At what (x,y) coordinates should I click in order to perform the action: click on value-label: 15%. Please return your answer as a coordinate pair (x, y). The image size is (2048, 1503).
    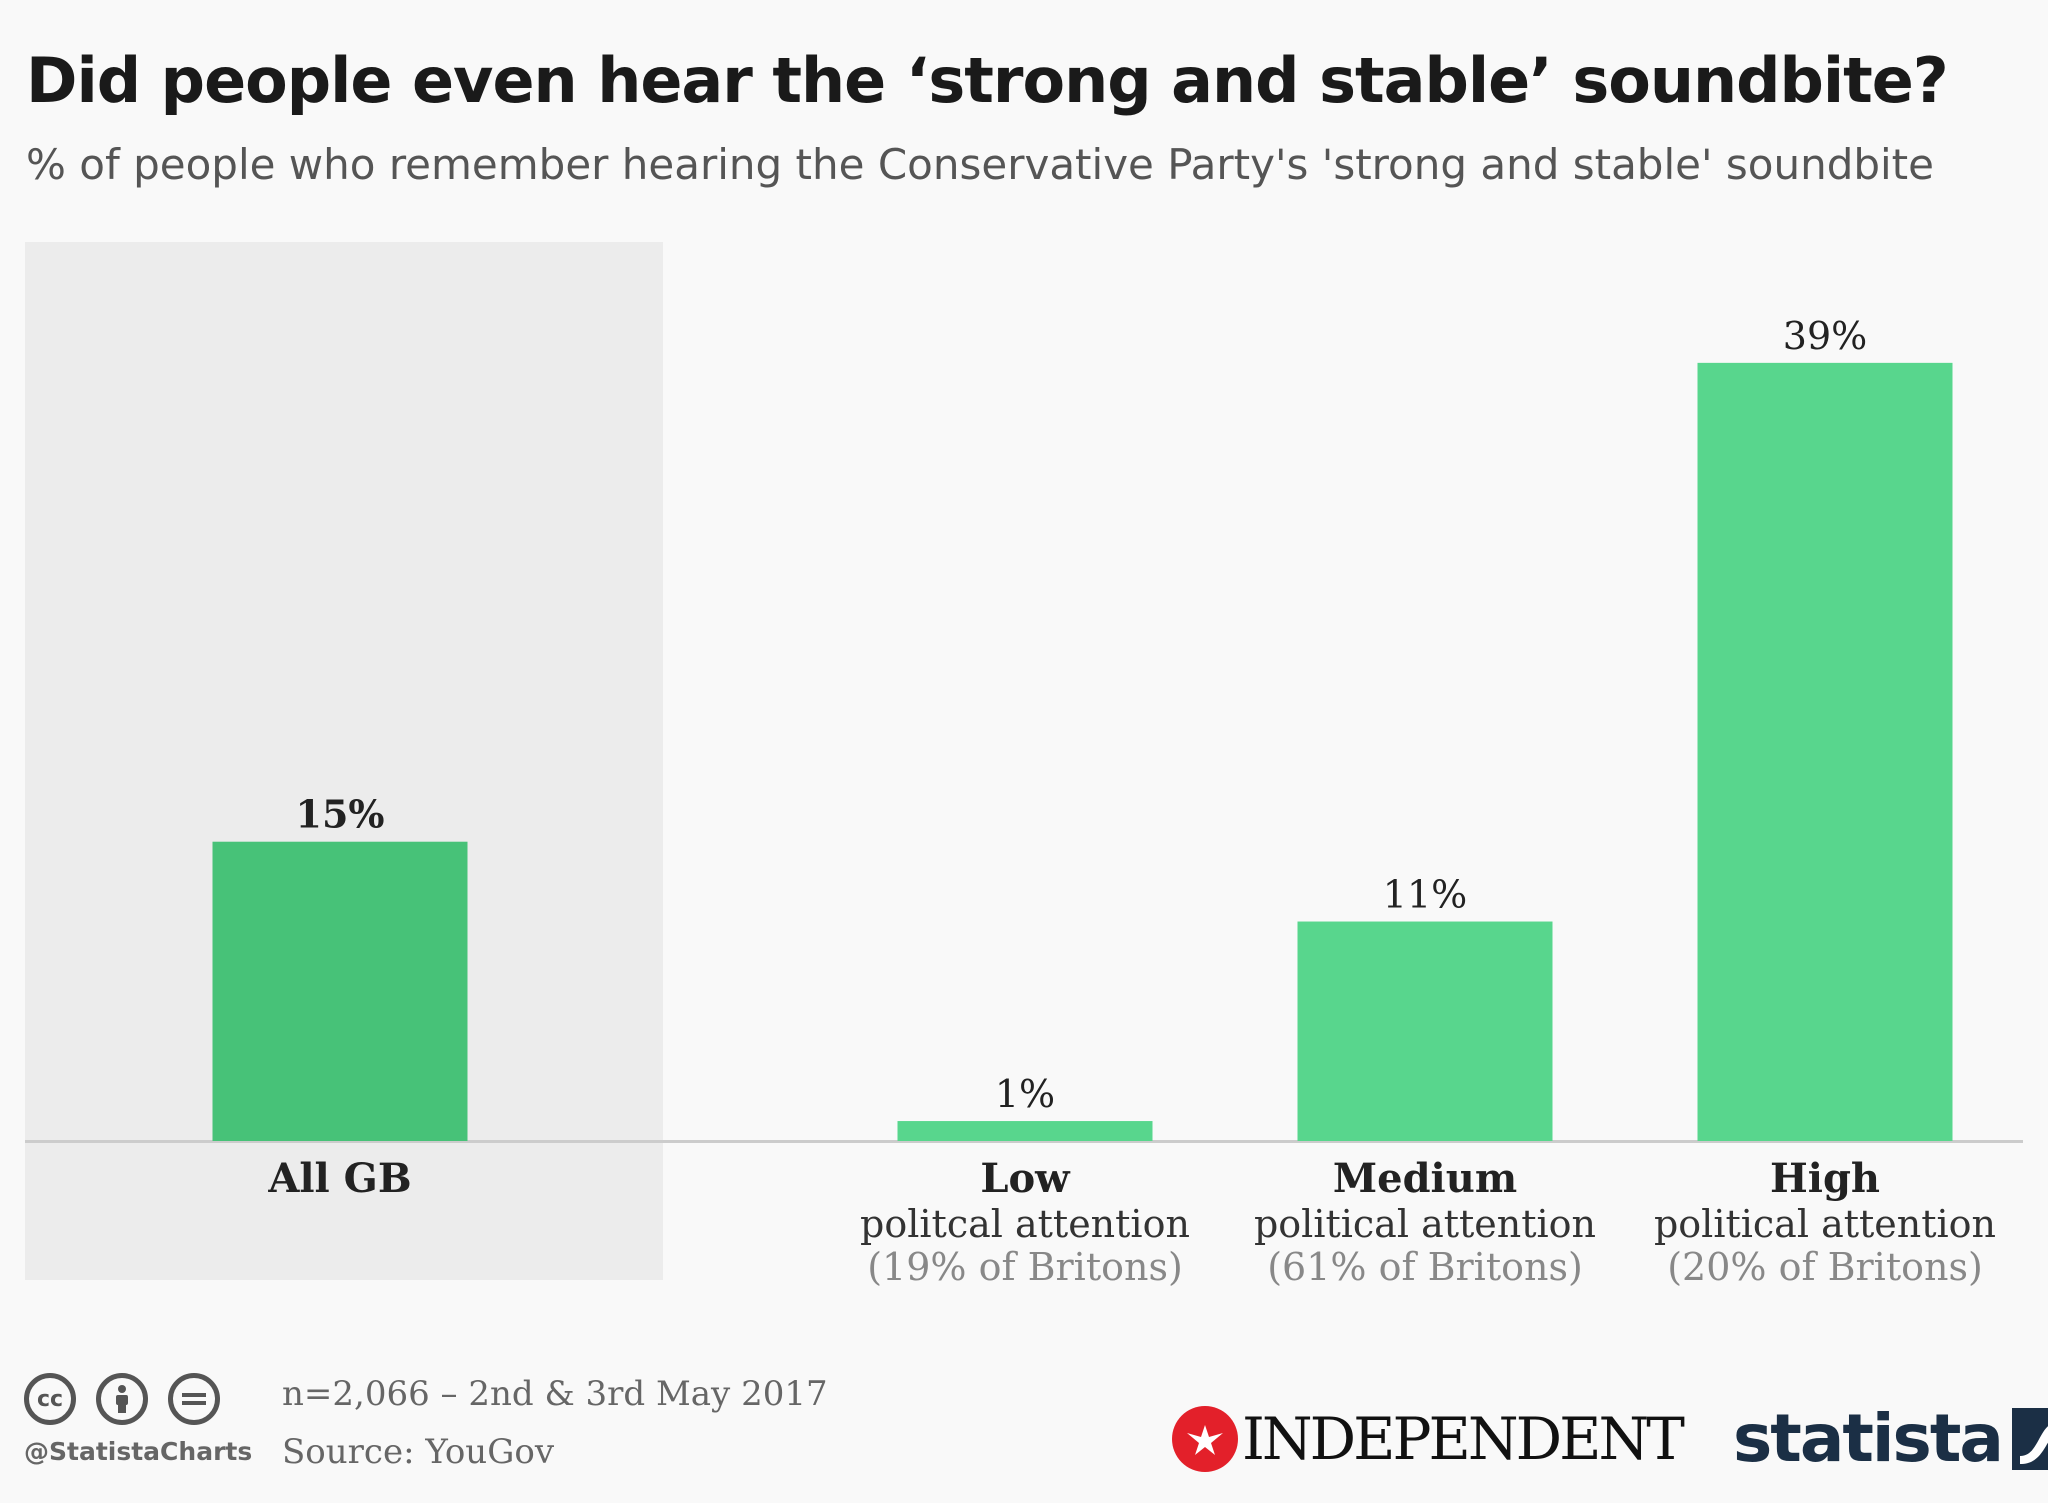
    Looking at the image, I should click on (340, 814).